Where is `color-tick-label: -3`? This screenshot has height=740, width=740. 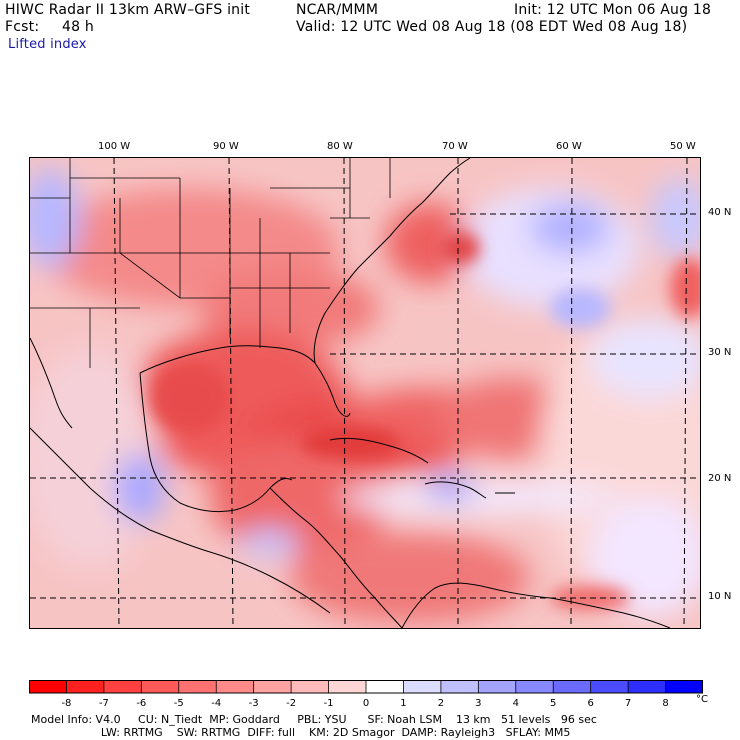
color-tick-label: -3 is located at coordinates (254, 703).